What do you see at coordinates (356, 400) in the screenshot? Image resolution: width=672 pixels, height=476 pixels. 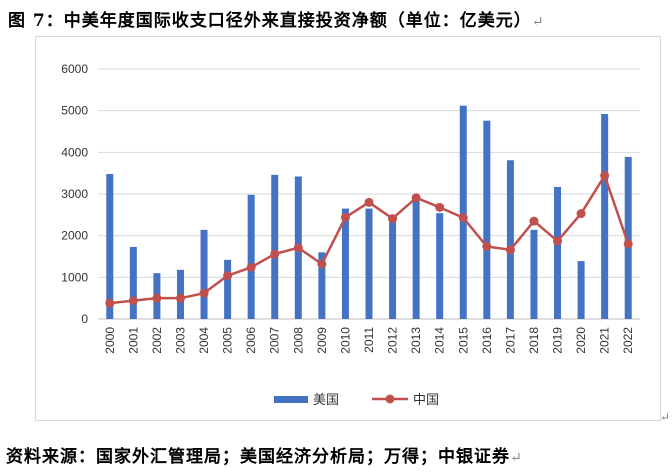 I see `legend: 美国 中国` at bounding box center [356, 400].